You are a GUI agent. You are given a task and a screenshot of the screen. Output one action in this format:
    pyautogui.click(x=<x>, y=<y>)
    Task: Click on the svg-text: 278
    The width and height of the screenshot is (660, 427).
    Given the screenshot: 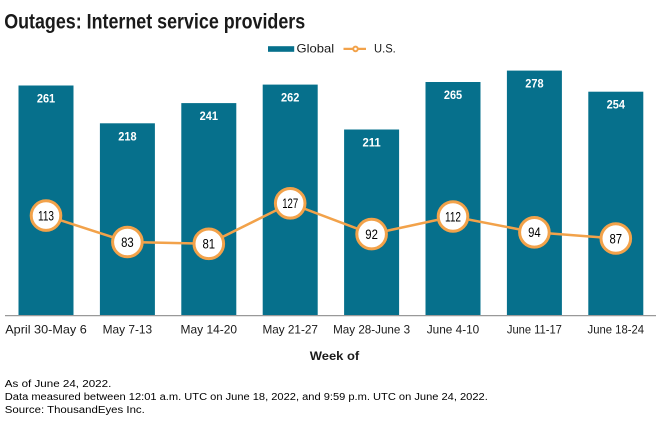 What is the action you would take?
    pyautogui.click(x=534, y=84)
    